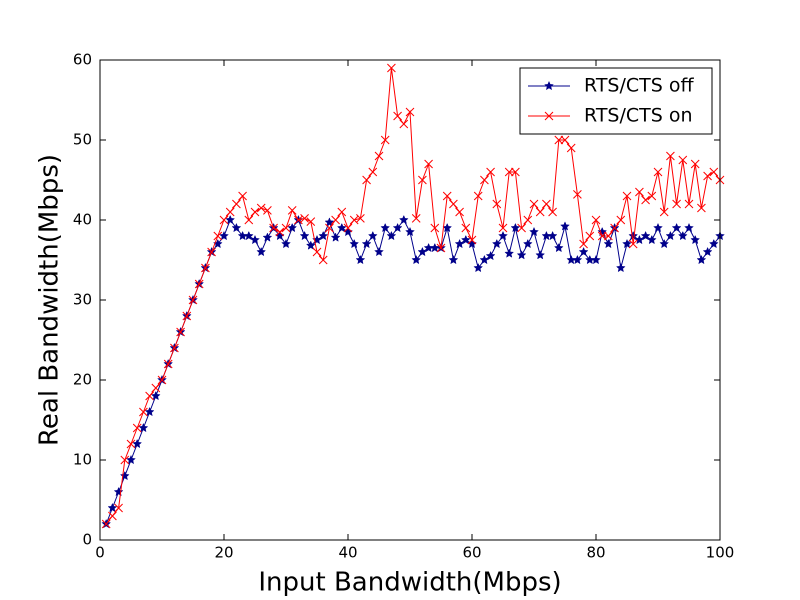  What do you see at coordinates (82, 220) in the screenshot?
I see `y-tick-label: 40` at bounding box center [82, 220].